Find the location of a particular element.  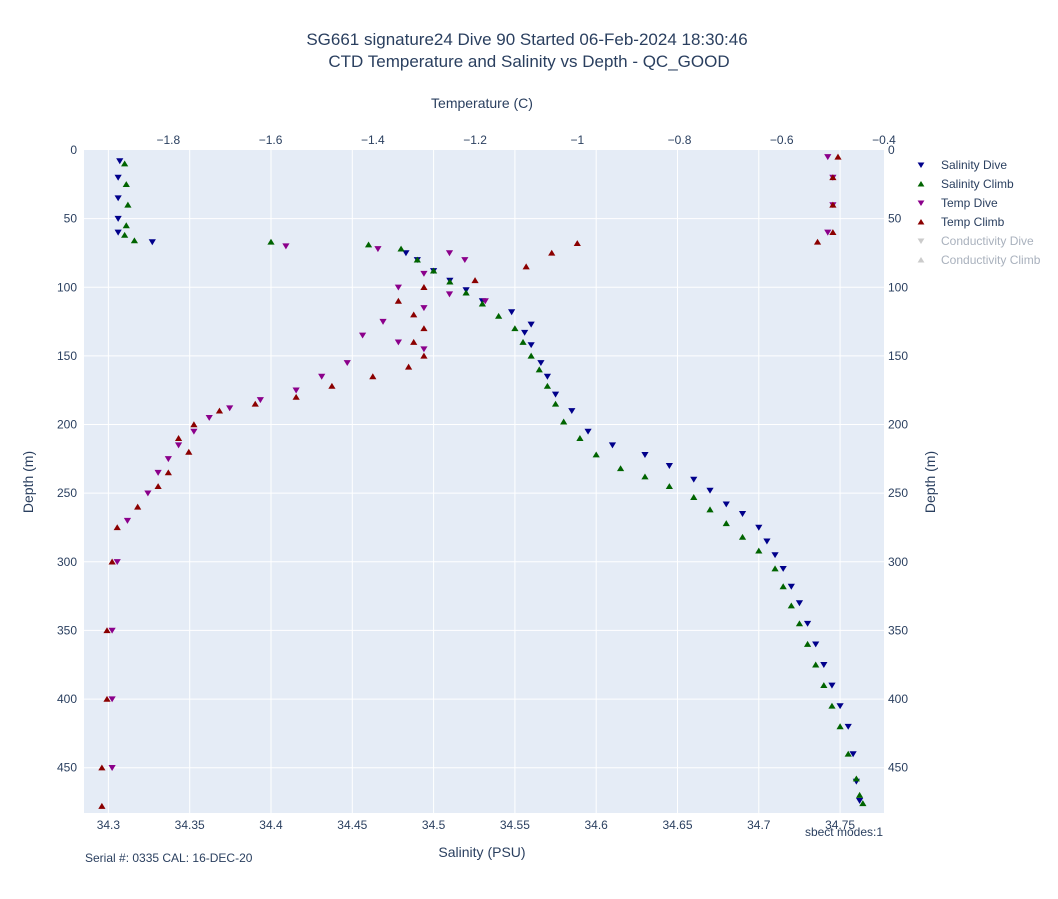

salinity-tick-label: 34.6 is located at coordinates (597, 825).